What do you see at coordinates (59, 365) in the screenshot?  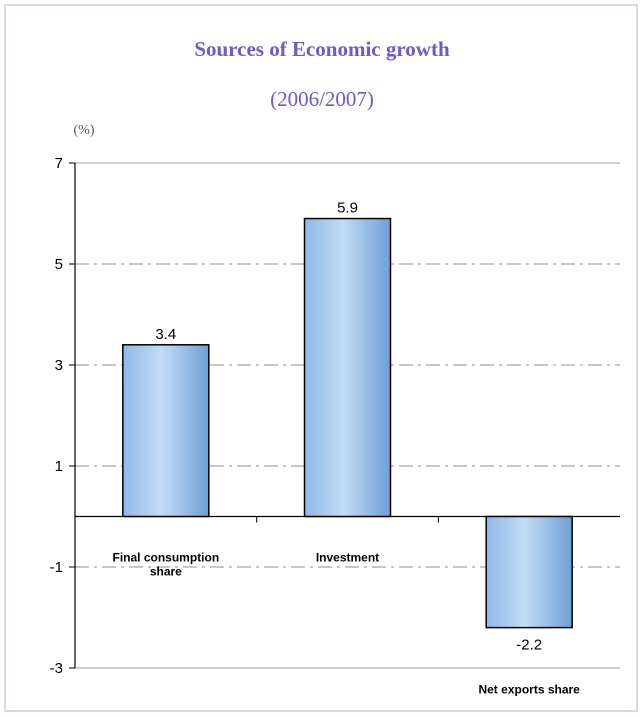 I see `y-tick-label: 3` at bounding box center [59, 365].